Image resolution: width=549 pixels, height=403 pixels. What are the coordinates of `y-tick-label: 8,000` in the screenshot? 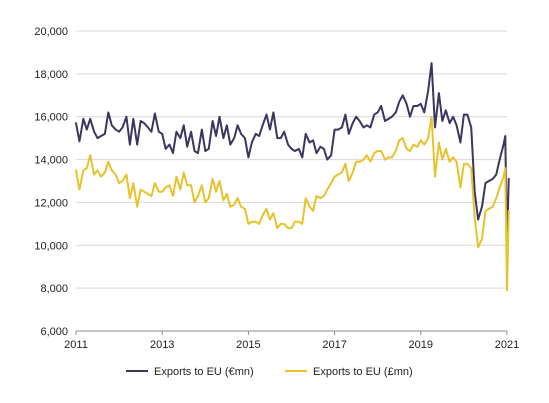 It's located at (54, 289).